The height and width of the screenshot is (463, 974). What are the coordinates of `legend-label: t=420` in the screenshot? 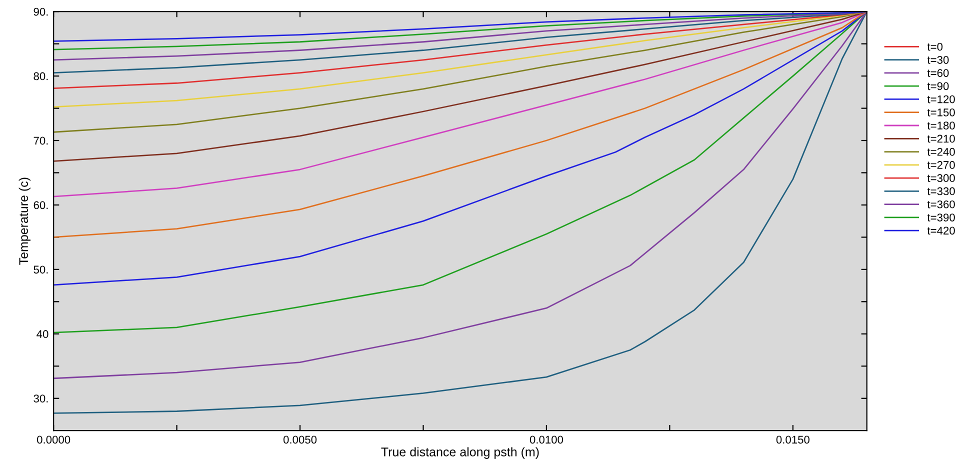 It's located at (941, 230).